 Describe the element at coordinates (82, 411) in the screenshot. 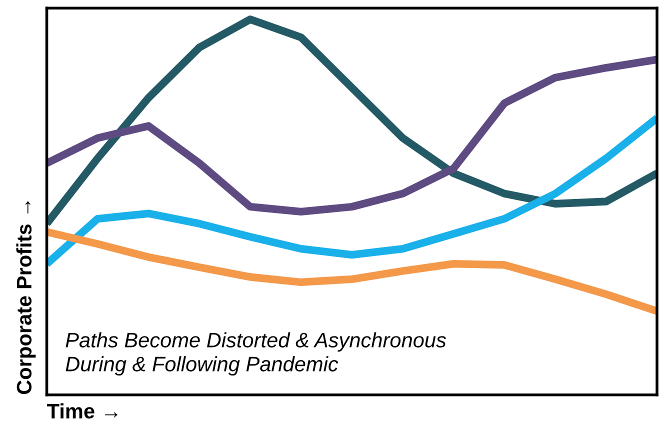

I see `x-axis-title: Time →` at that location.